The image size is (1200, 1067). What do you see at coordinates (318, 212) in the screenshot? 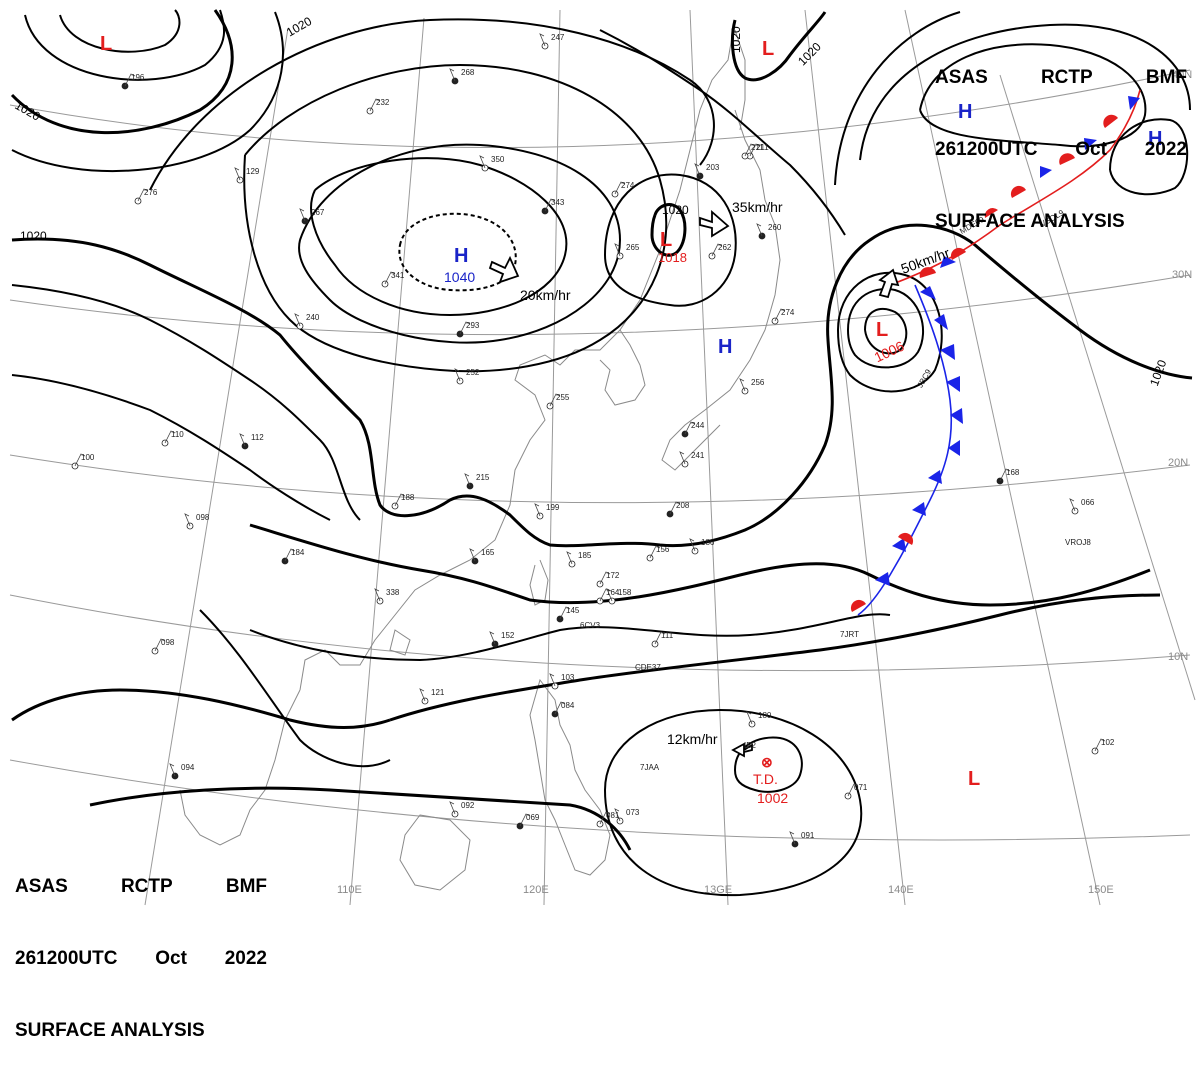
I see `station-pressure: 267` at bounding box center [318, 212].